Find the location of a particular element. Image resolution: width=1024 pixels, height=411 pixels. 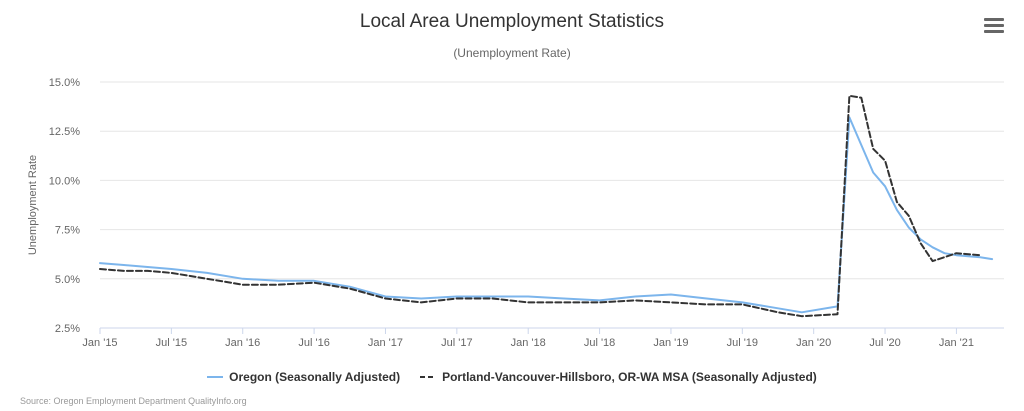

x-tick-label: Jan '19 is located at coordinates (670, 343).